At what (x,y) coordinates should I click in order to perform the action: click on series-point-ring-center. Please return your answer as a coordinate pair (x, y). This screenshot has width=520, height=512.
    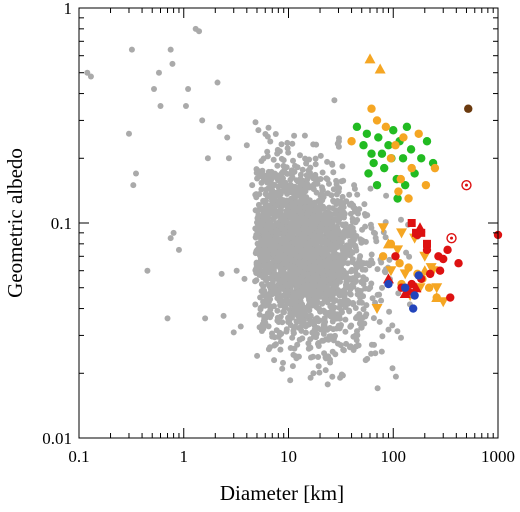
    Looking at the image, I should click on (466, 185).